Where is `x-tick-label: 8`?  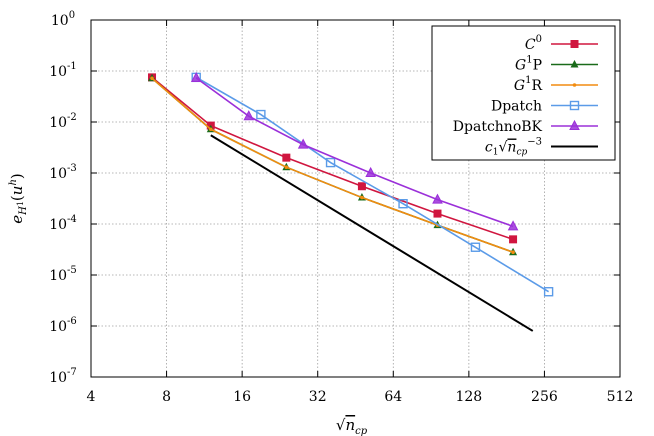 x-tick-label: 8 is located at coordinates (166, 397).